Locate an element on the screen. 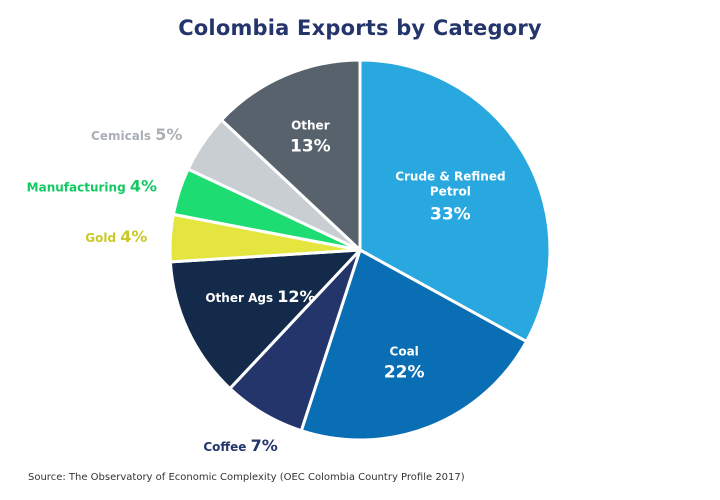  slice-label-cemicals: Cemicals 5% is located at coordinates (136, 134).